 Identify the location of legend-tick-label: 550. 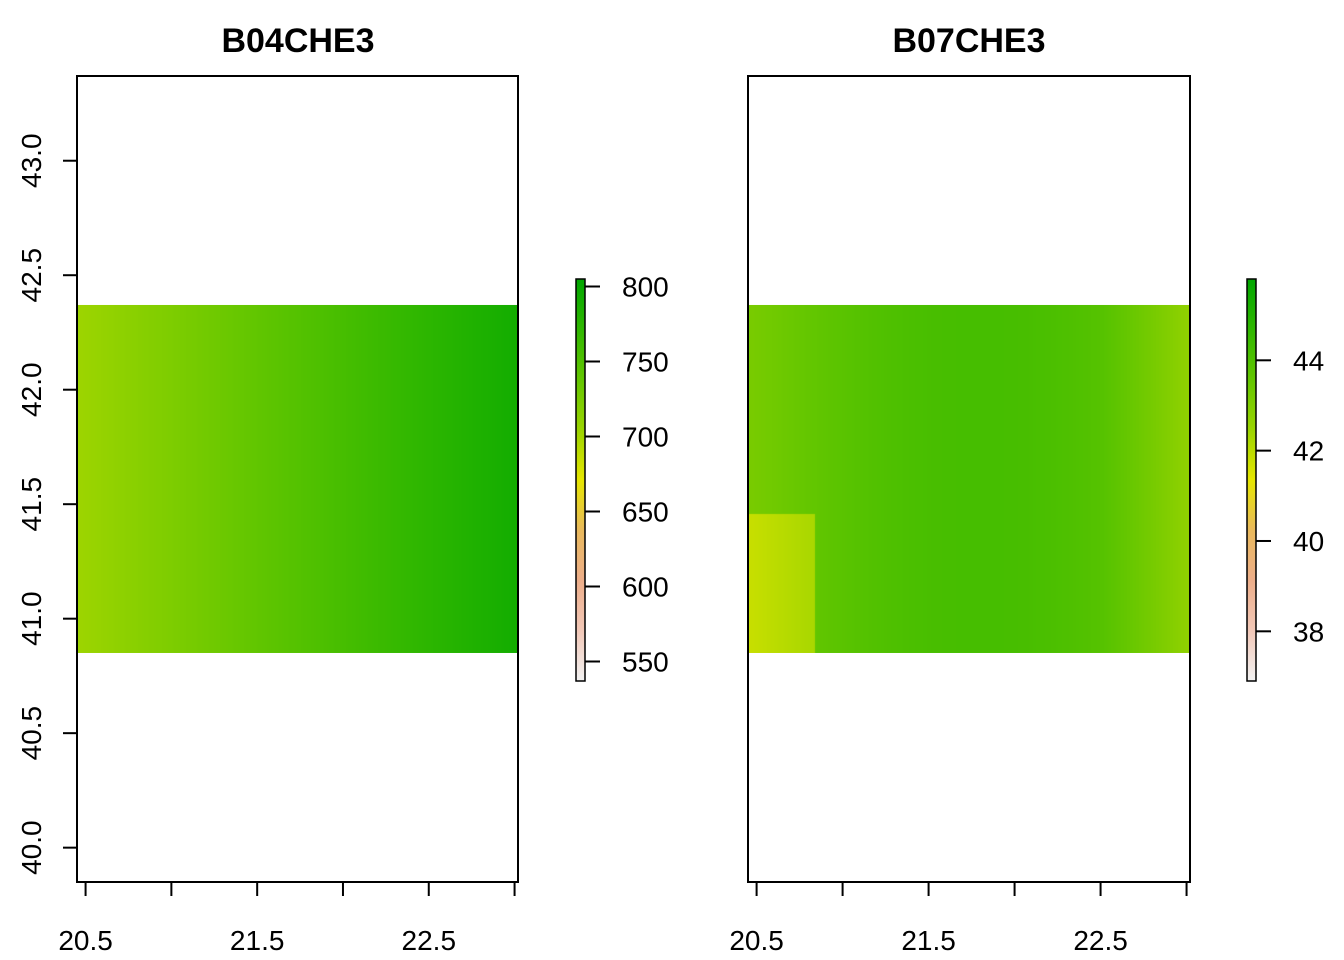
(645, 662).